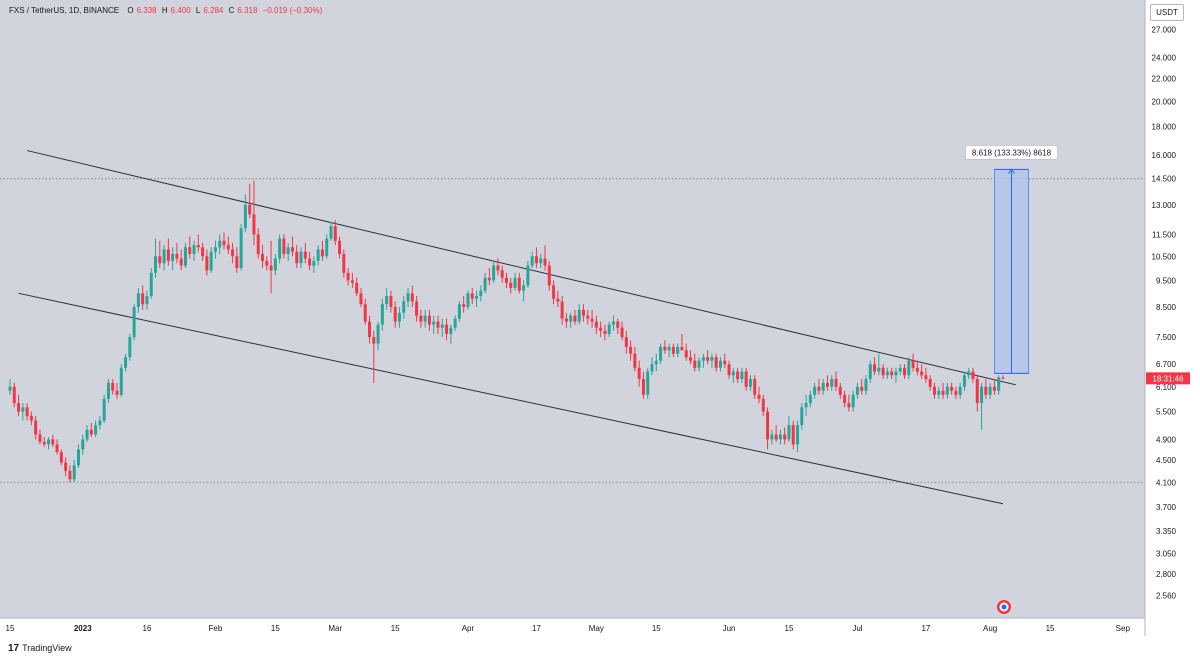 The image size is (1200, 662). I want to click on news-flag-icon, so click(1004, 607).